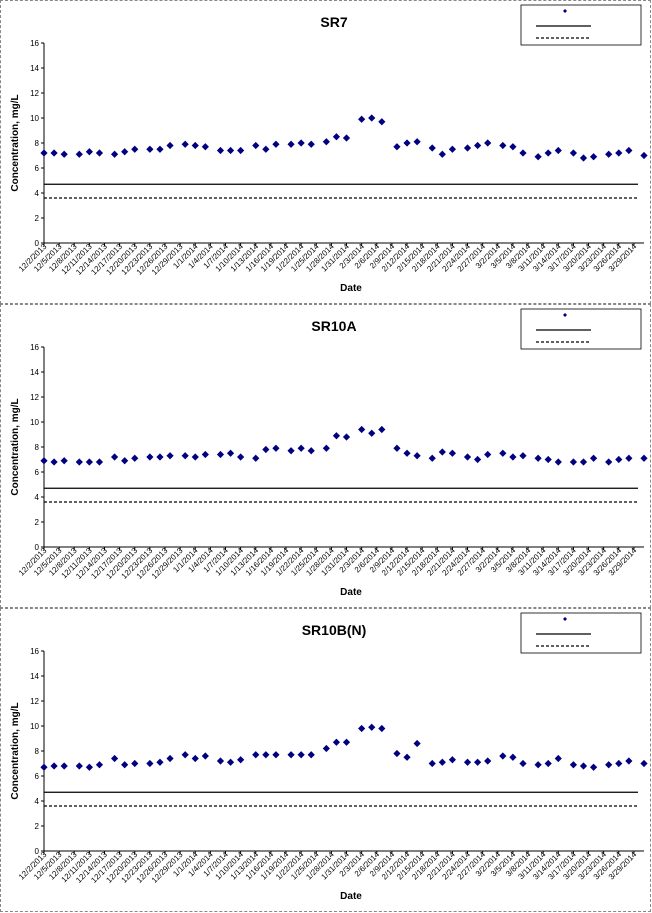 This screenshot has height=913, width=652. I want to click on y-tick-label: 8, so click(37, 751).